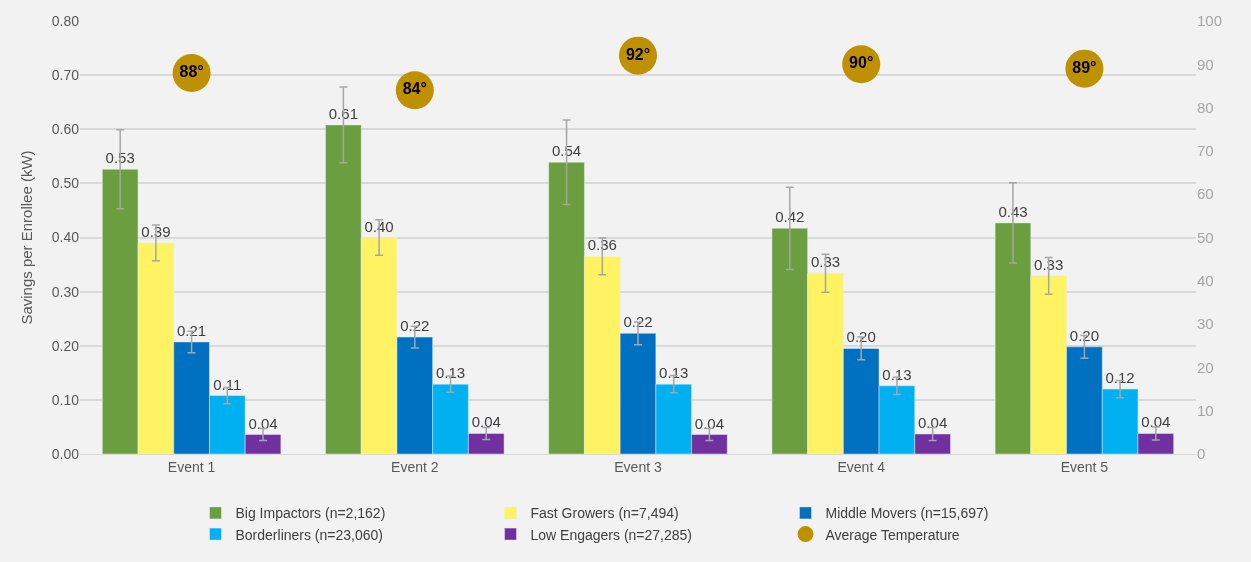  What do you see at coordinates (26, 237) in the screenshot?
I see `y-axis-title: Savings per Enrollee (kW)` at bounding box center [26, 237].